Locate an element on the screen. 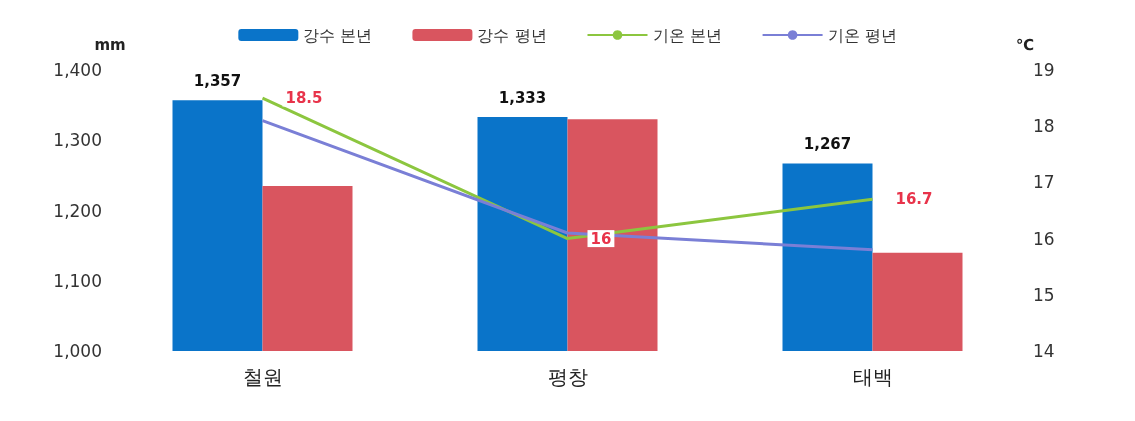 This screenshot has width=1135, height=421. legend-label: 기온 본년 is located at coordinates (687, 35).